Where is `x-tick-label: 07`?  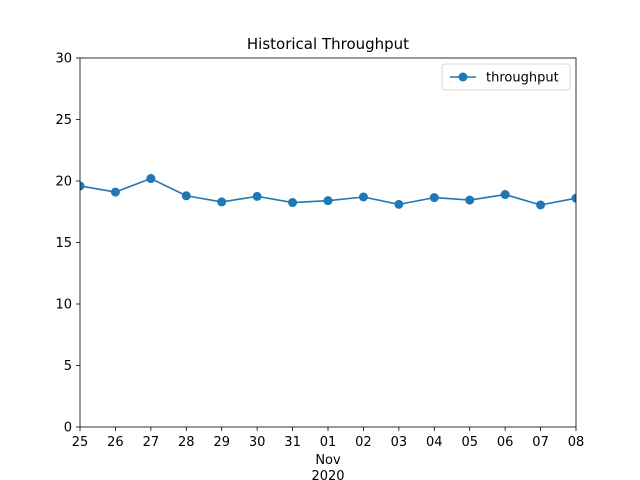 x-tick-label: 07 is located at coordinates (540, 442).